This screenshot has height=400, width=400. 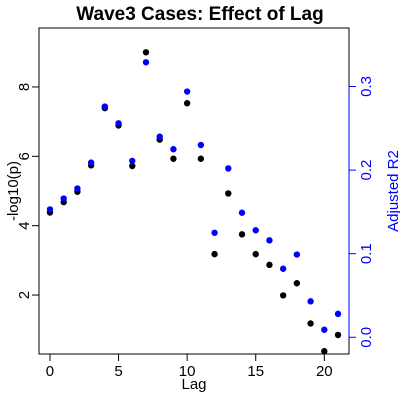 I want to click on x-tick-label: 15, so click(x=255, y=371).